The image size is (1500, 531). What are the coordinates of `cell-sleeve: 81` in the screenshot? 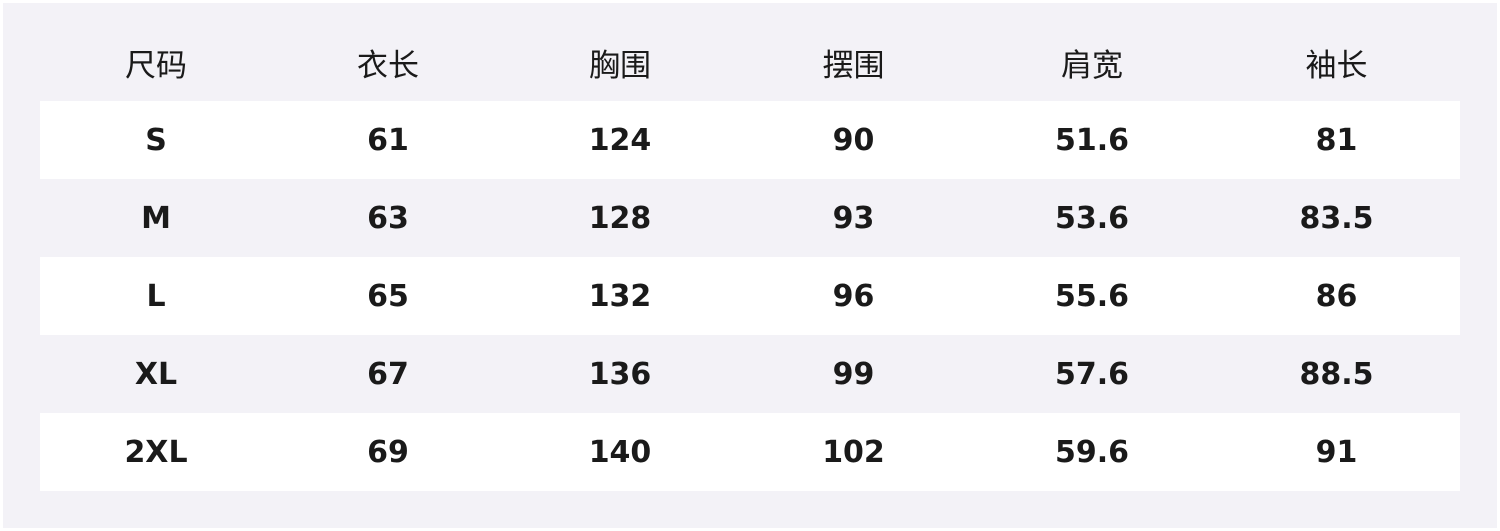 It's located at (1336, 140).